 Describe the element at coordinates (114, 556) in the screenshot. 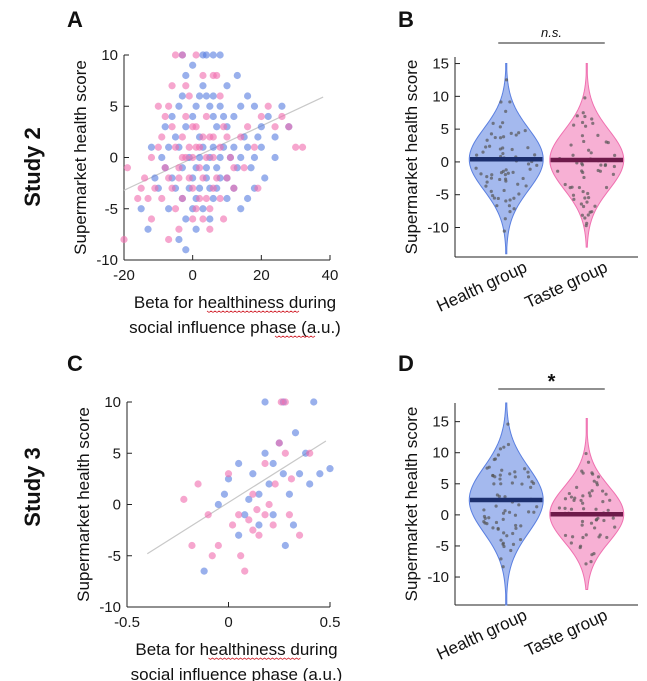

I see `y-tick-label: -5` at that location.